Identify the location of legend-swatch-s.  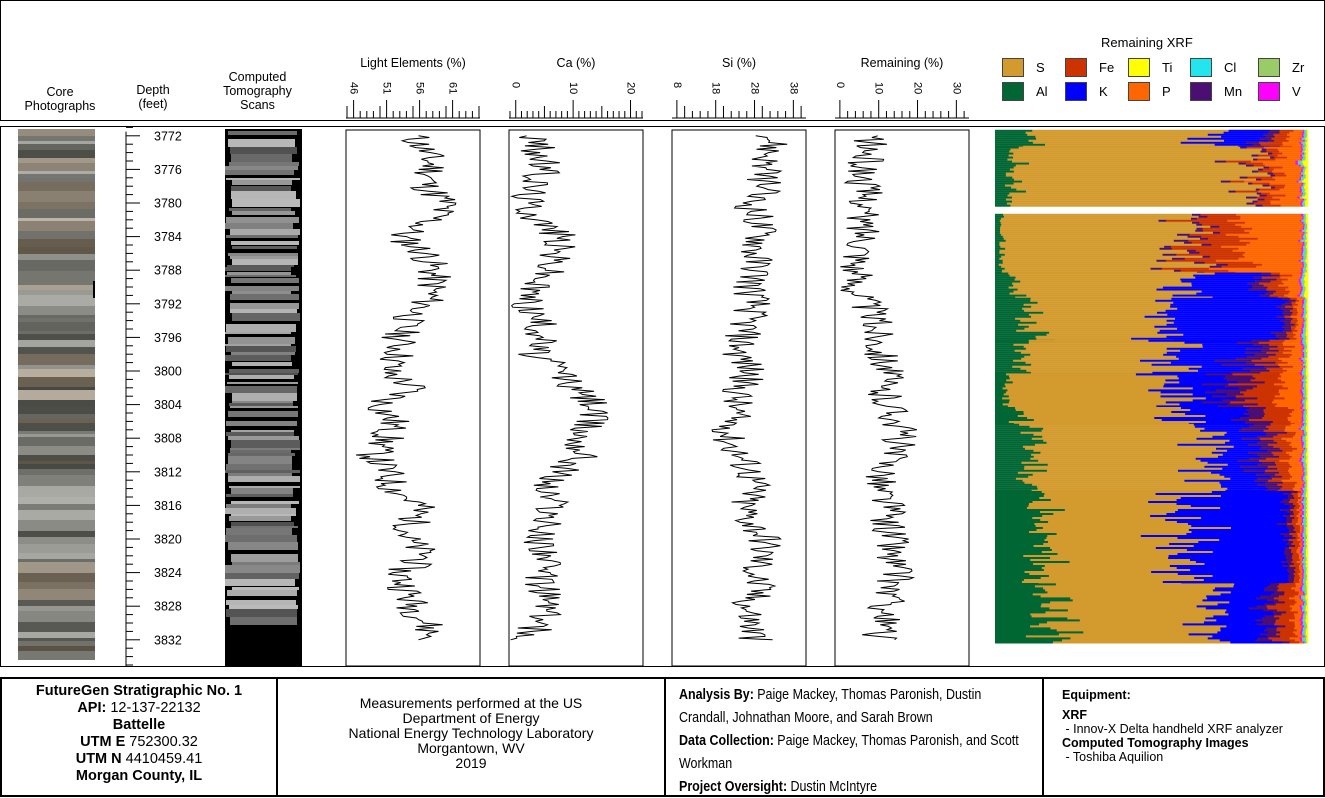
(1013, 67).